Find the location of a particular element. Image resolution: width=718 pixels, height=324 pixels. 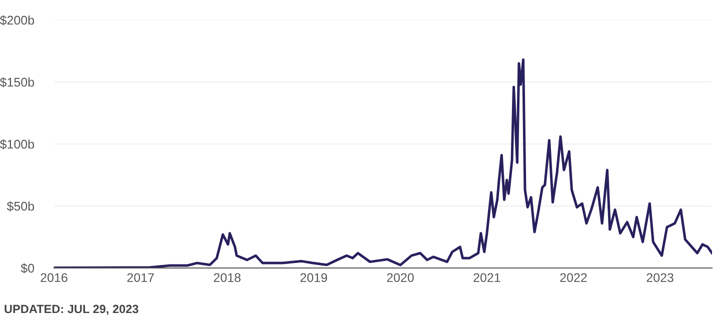

text: UPDATED: JUL 29, 2023 is located at coordinates (71, 309).